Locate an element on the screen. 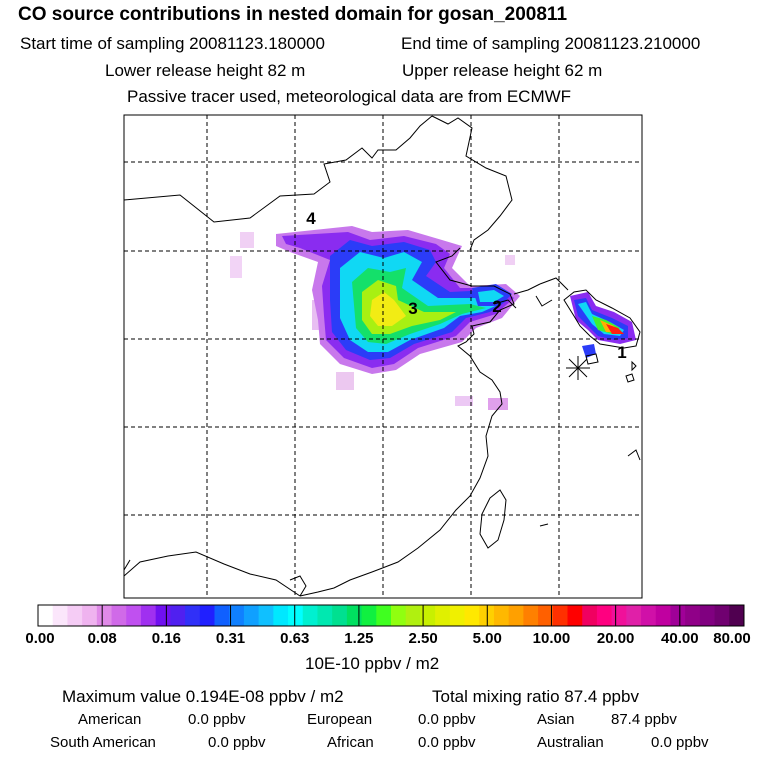 The width and height of the screenshot is (768, 768). colorbar-tick-label: 5.00 is located at coordinates (487, 638).